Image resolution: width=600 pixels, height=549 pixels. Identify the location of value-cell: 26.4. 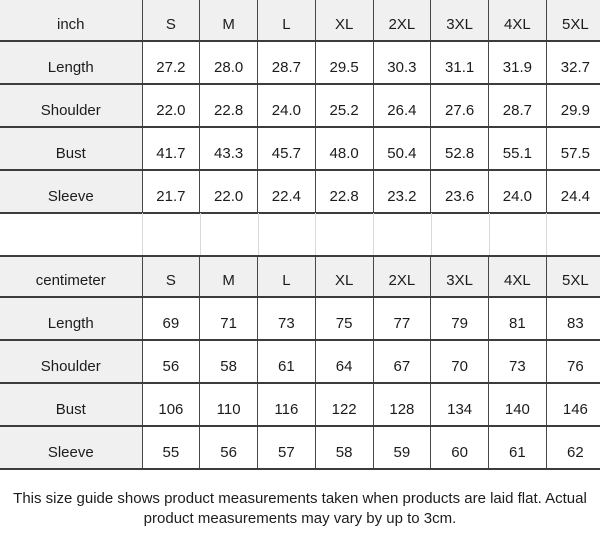
(401, 105).